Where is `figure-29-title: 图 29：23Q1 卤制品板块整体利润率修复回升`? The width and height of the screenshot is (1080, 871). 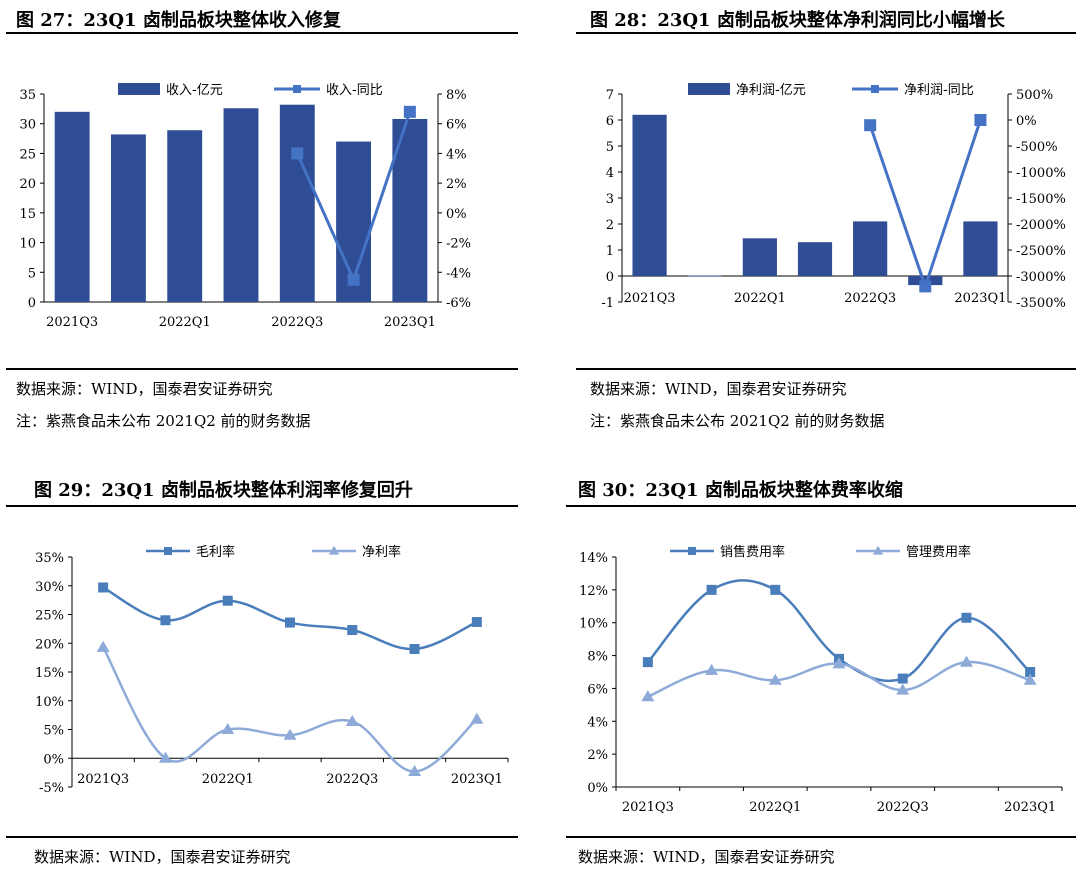
figure-29-title: 图 29：23Q1 卤制品板块整体利润率修复回升 is located at coordinates (223, 490).